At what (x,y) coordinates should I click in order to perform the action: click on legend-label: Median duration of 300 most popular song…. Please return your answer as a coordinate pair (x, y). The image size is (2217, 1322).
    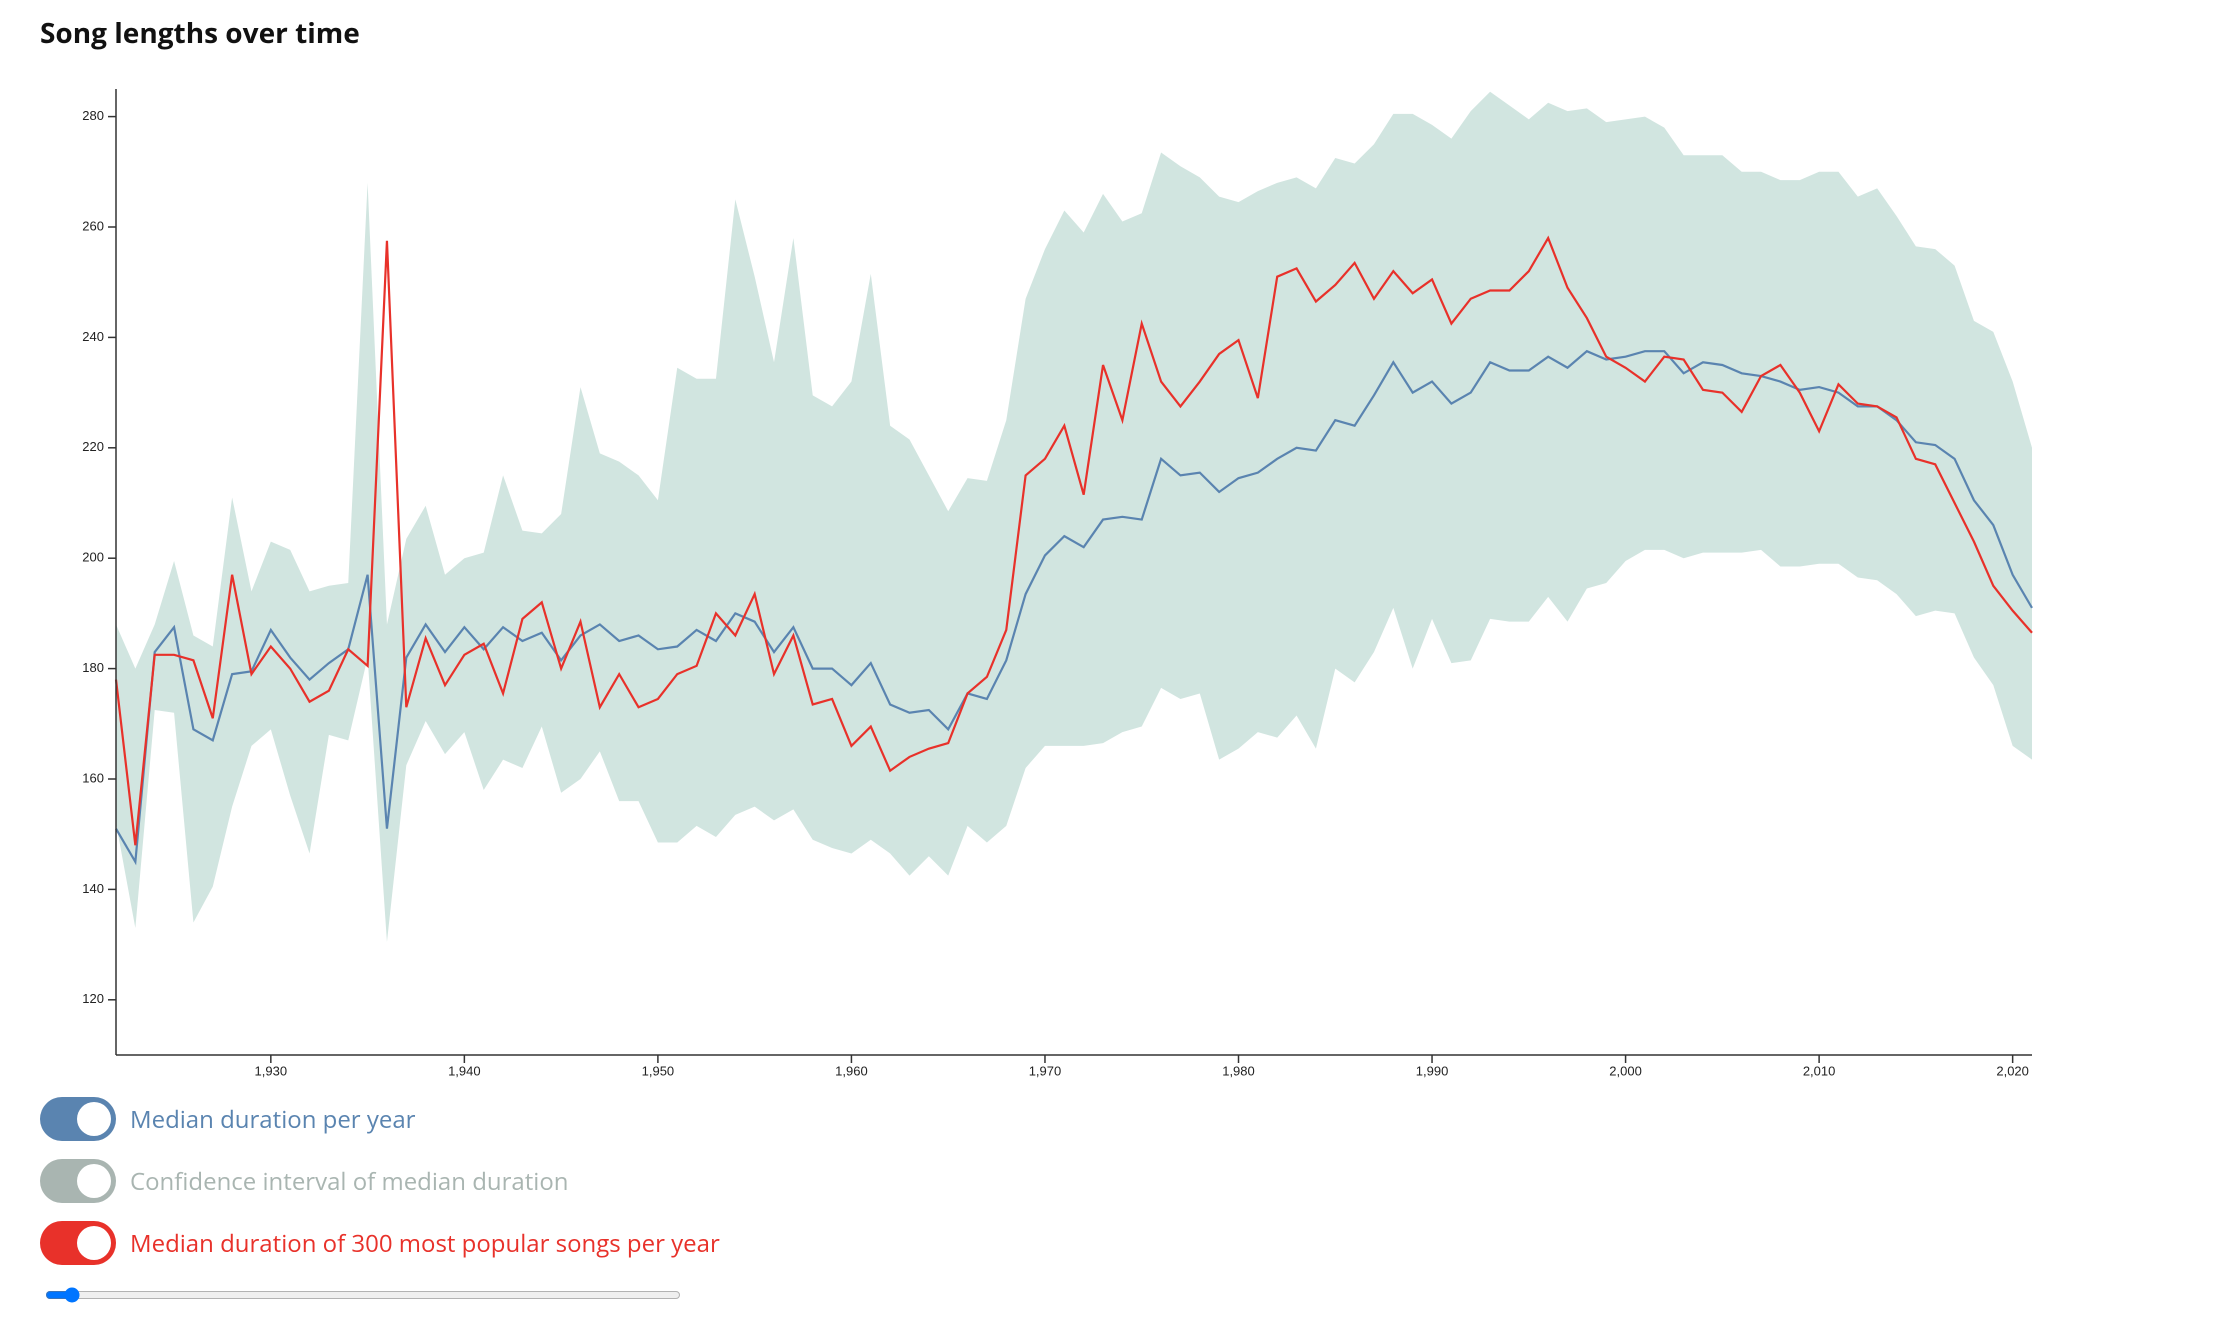
    Looking at the image, I should click on (425, 1243).